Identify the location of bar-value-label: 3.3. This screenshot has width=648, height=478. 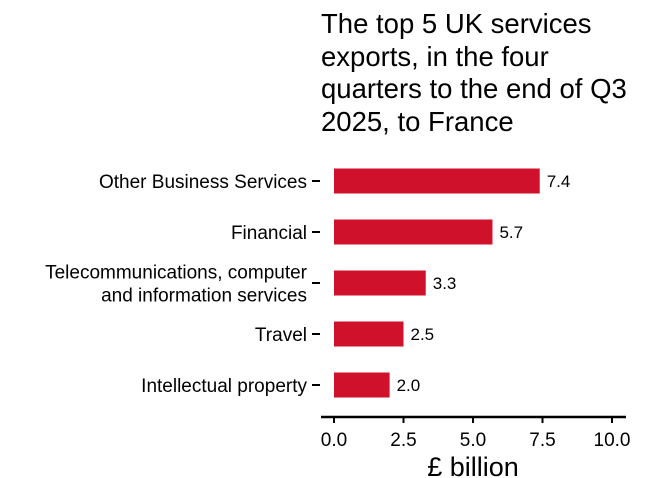
(445, 283).